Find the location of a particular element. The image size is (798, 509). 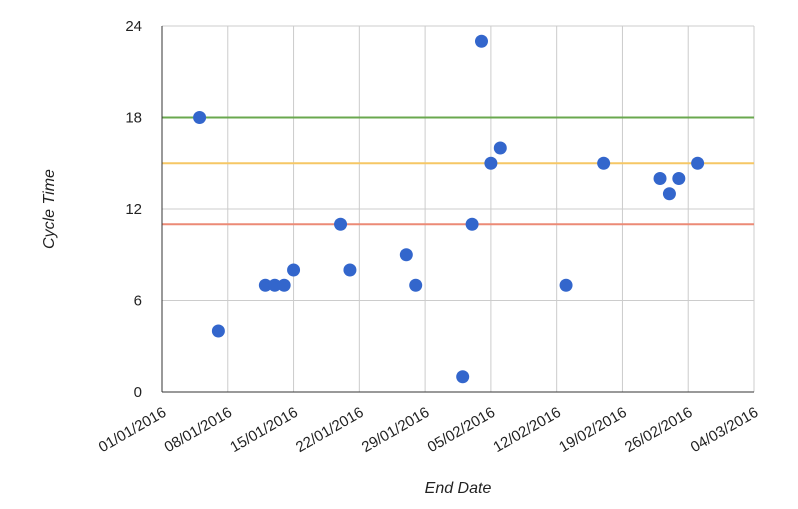

x-tick-label: 19/02/2016 is located at coordinates (593, 430).